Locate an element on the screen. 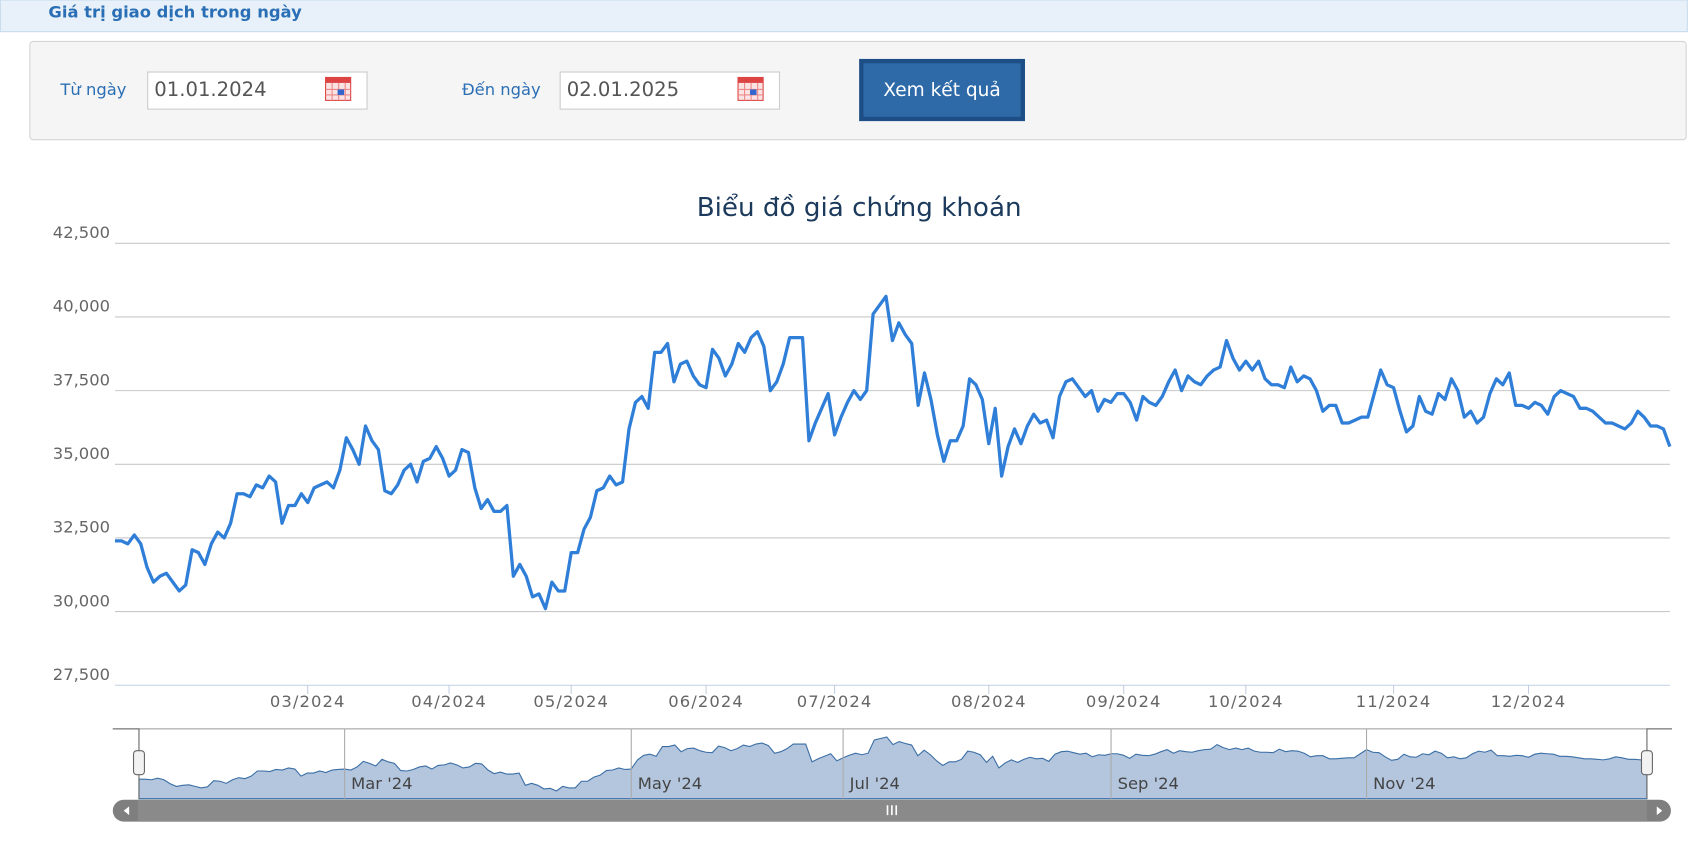 The image size is (1703, 842). y-tick-label: 40,000 is located at coordinates (81, 306).